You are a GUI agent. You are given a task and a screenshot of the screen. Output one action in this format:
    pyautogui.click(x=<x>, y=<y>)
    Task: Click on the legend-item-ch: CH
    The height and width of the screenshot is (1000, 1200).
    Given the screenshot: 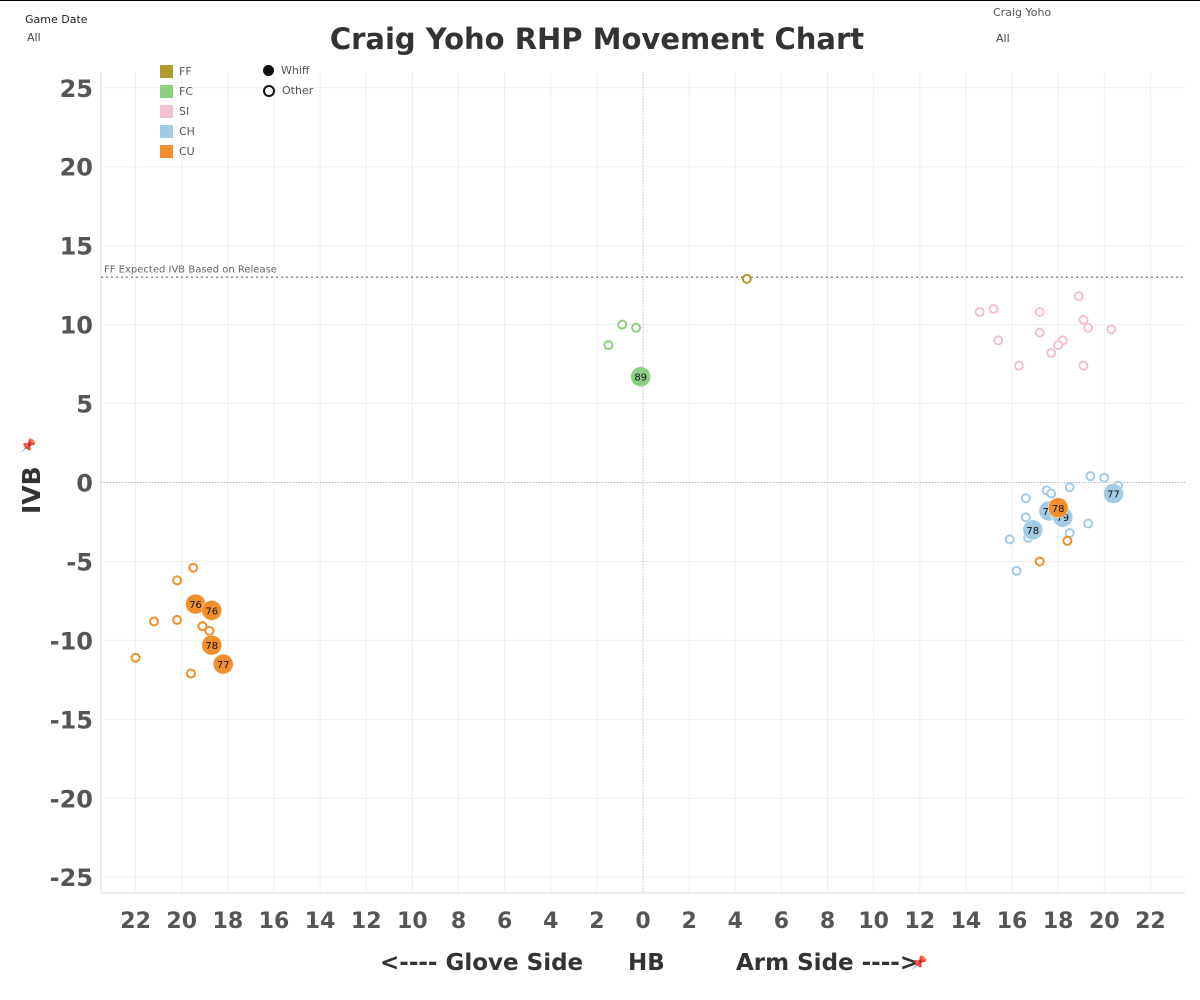 What is the action you would take?
    pyautogui.click(x=177, y=131)
    